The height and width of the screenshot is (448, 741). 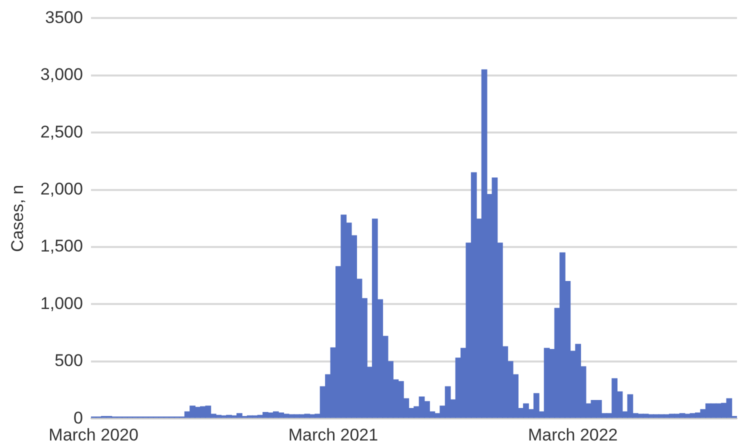 I want to click on x-tick-label: March 2022, so click(x=573, y=434).